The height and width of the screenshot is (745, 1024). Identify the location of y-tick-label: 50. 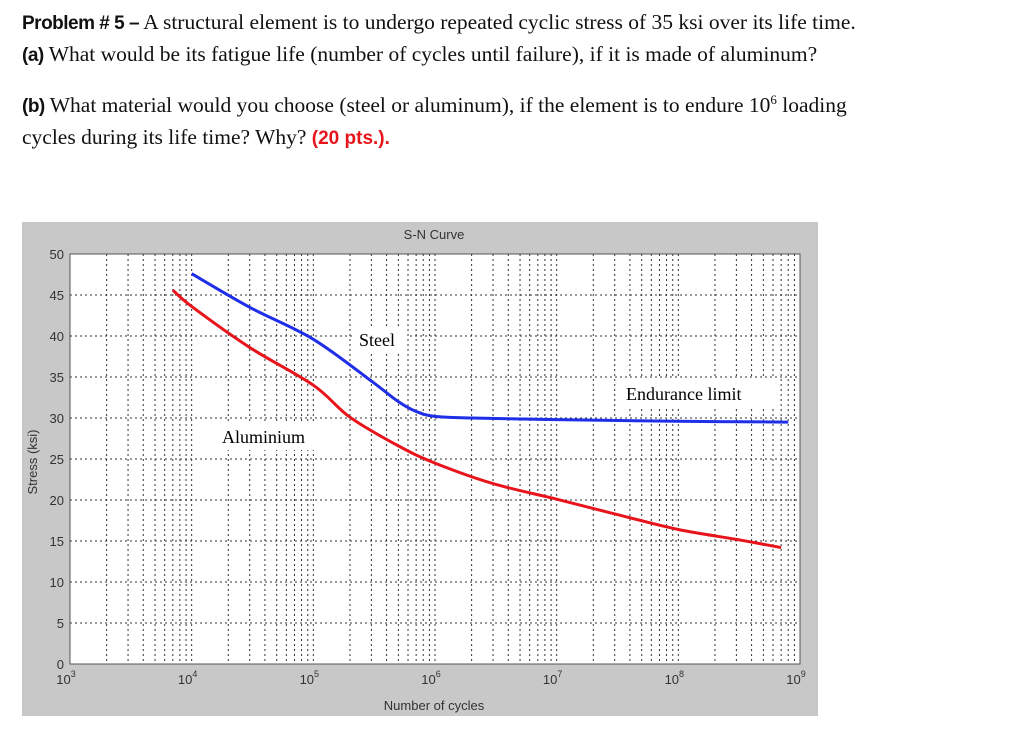
(57, 254).